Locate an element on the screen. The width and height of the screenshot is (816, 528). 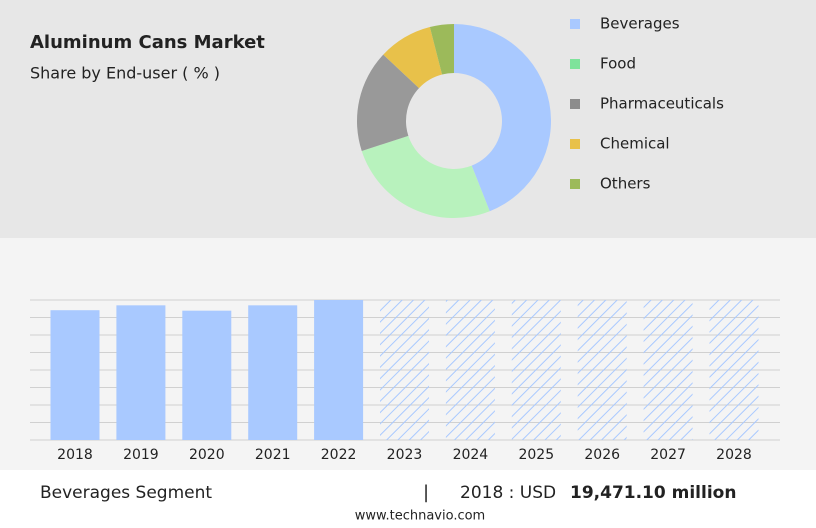
legend-label: Pharmaceuticals is located at coordinates (662, 104).